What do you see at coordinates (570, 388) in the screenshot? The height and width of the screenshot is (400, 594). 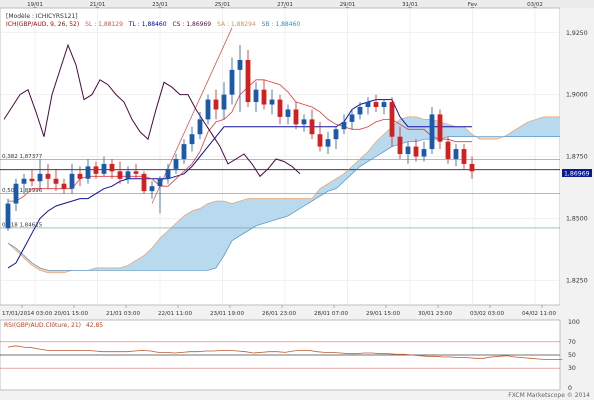 I see `rsi-tick: 0` at bounding box center [570, 388].